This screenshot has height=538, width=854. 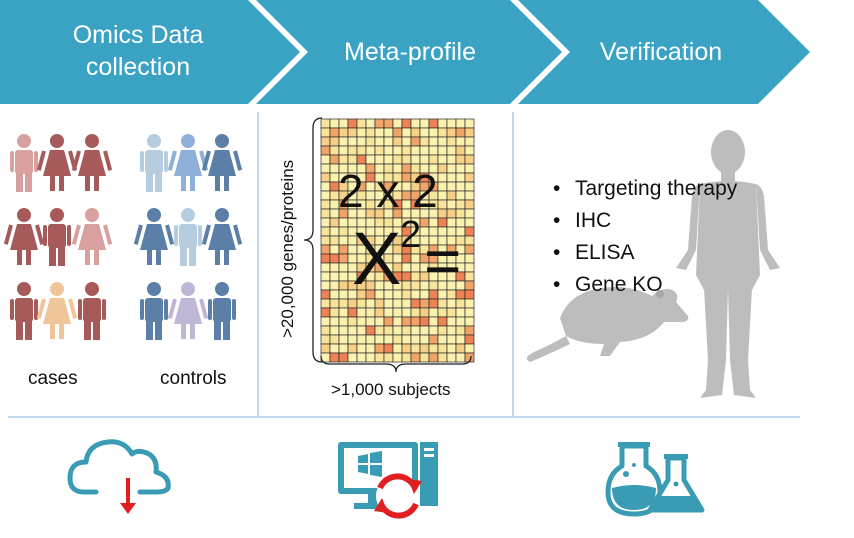 I want to click on heatmap-grid, so click(x=397, y=240).